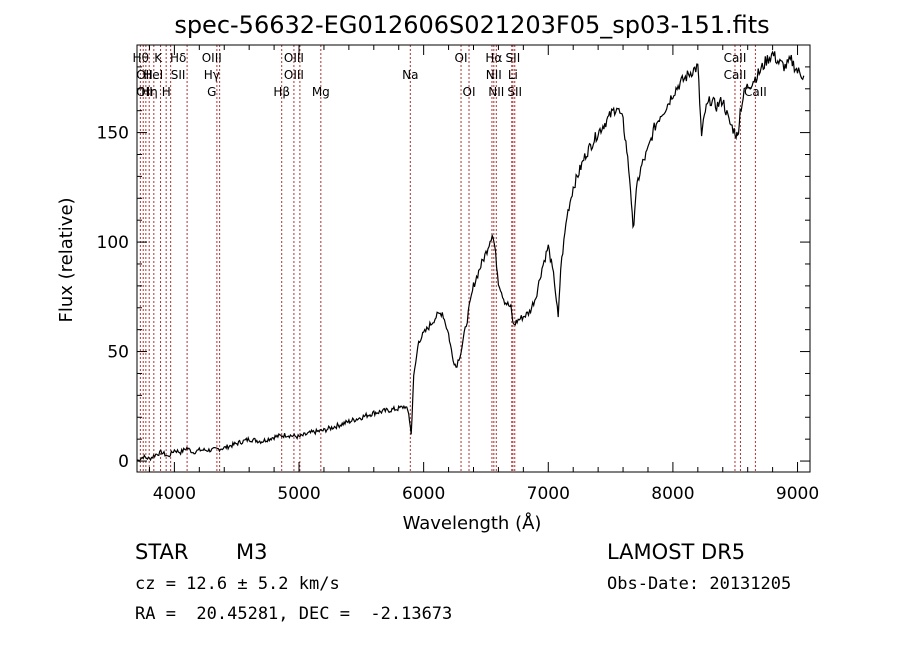  I want to click on y-tick-label: 50, so click(118, 353).